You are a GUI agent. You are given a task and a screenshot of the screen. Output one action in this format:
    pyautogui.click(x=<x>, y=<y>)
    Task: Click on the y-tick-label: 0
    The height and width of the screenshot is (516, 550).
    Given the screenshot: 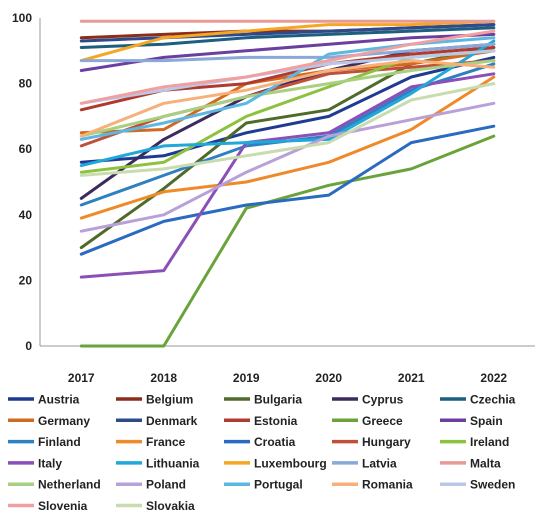 What is the action you would take?
    pyautogui.click(x=28, y=346)
    